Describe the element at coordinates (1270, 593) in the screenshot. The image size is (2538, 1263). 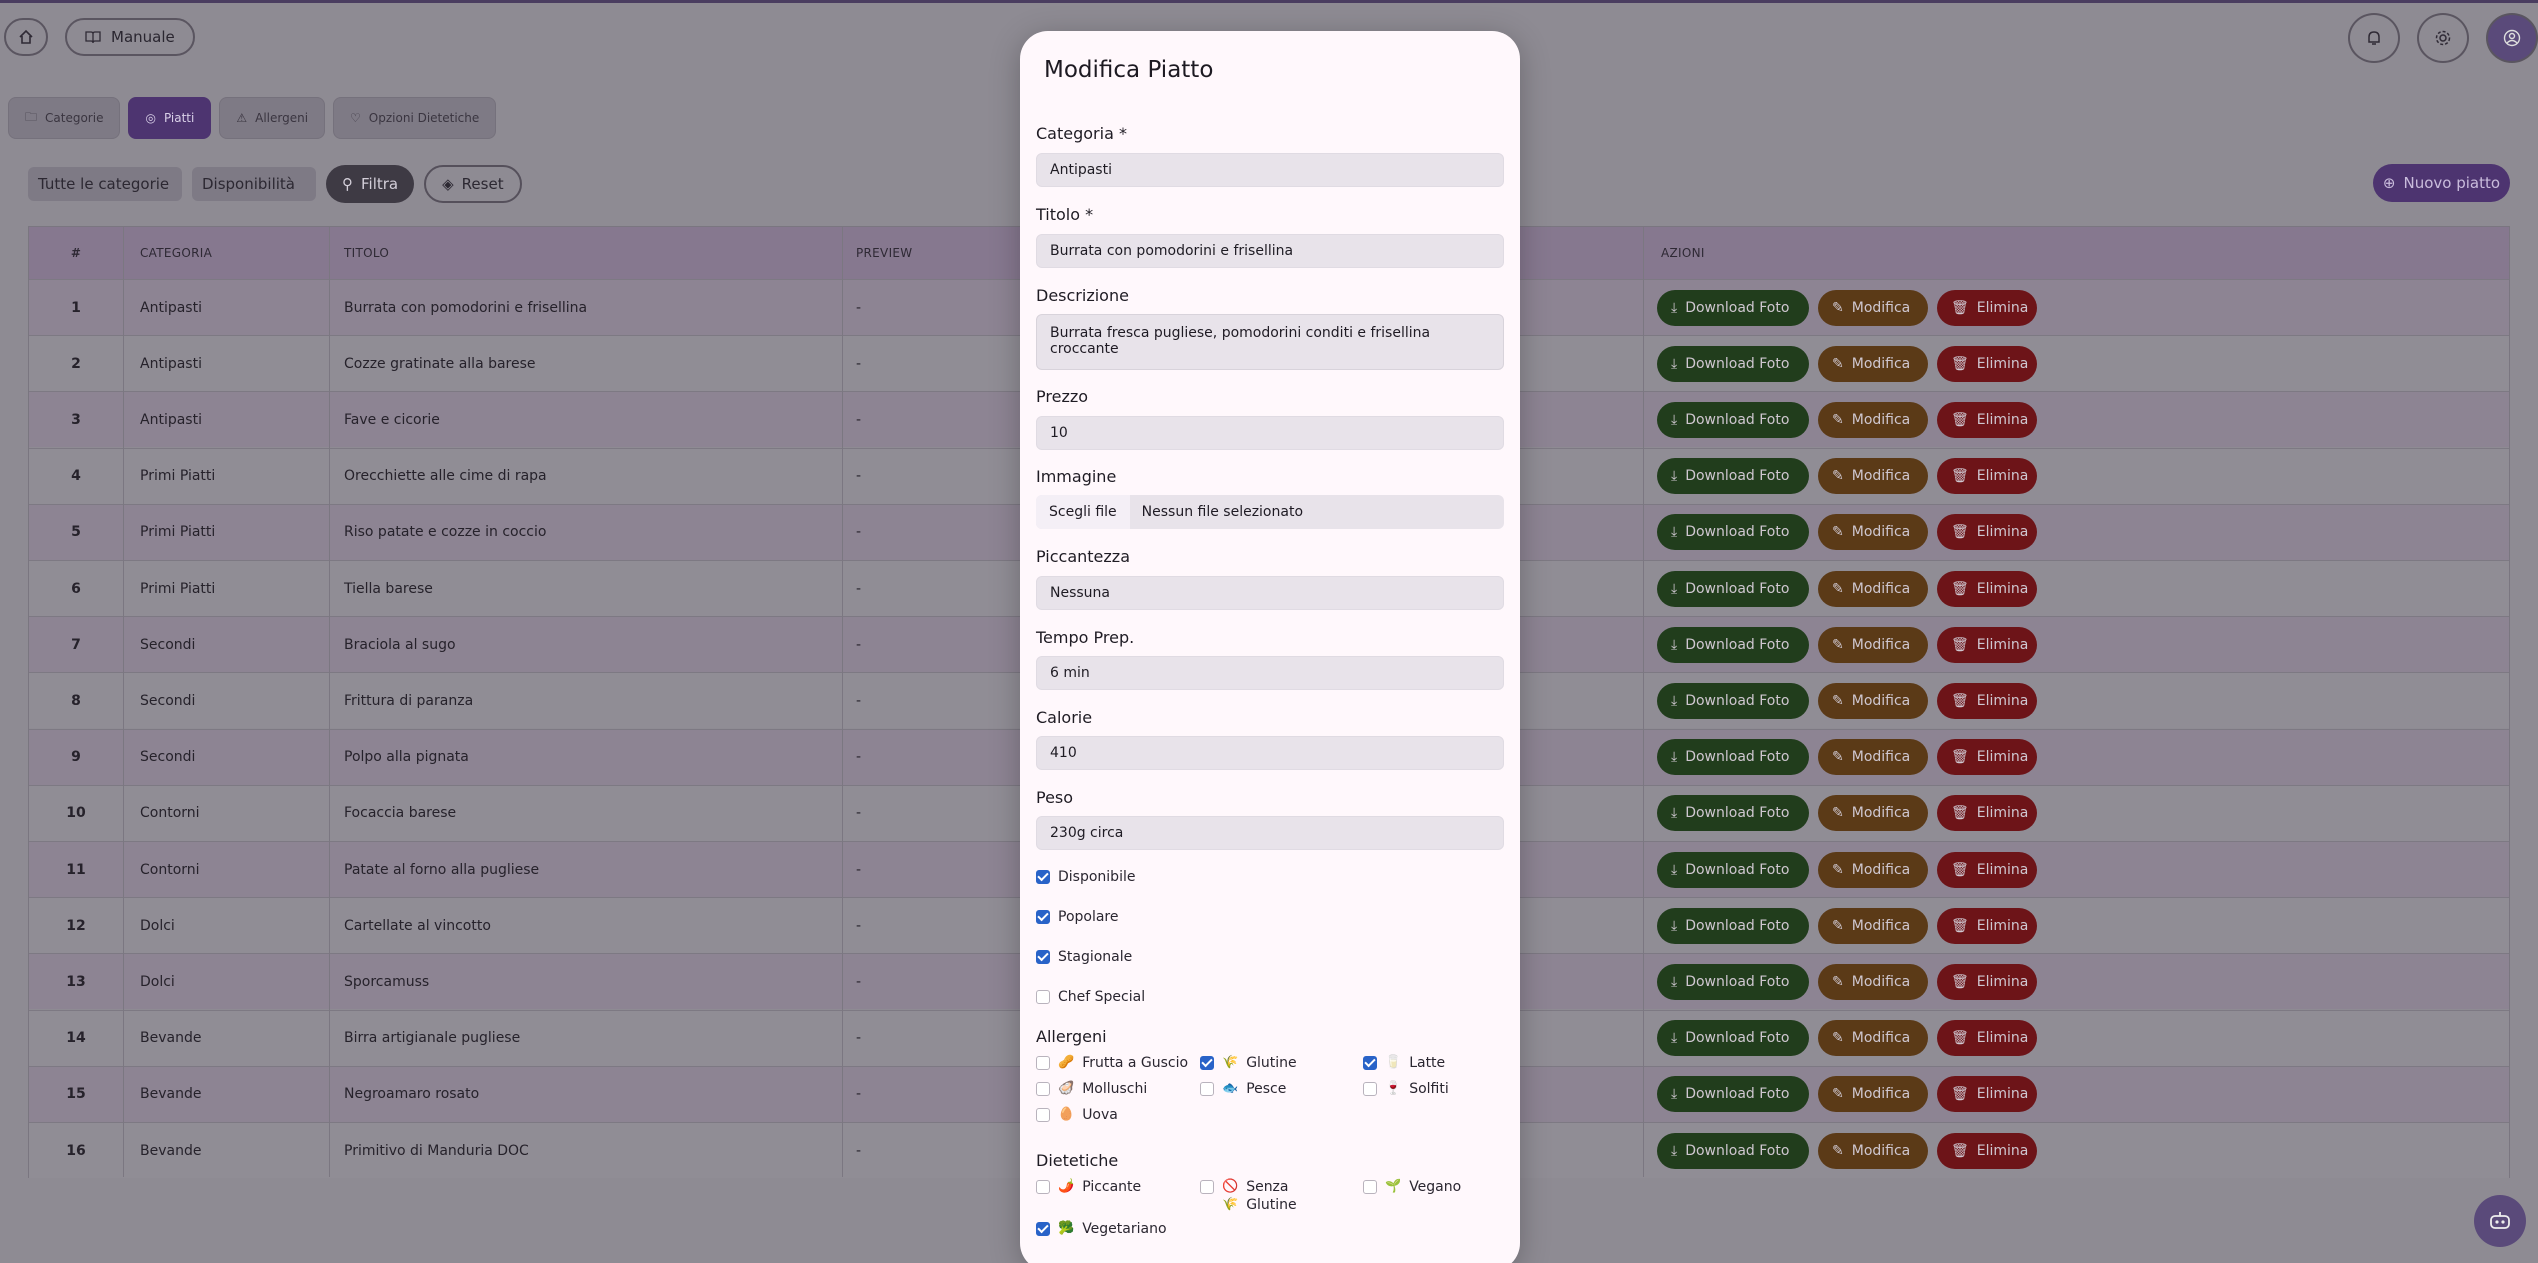
I see `spiciness-select: Nessuna` at that location.